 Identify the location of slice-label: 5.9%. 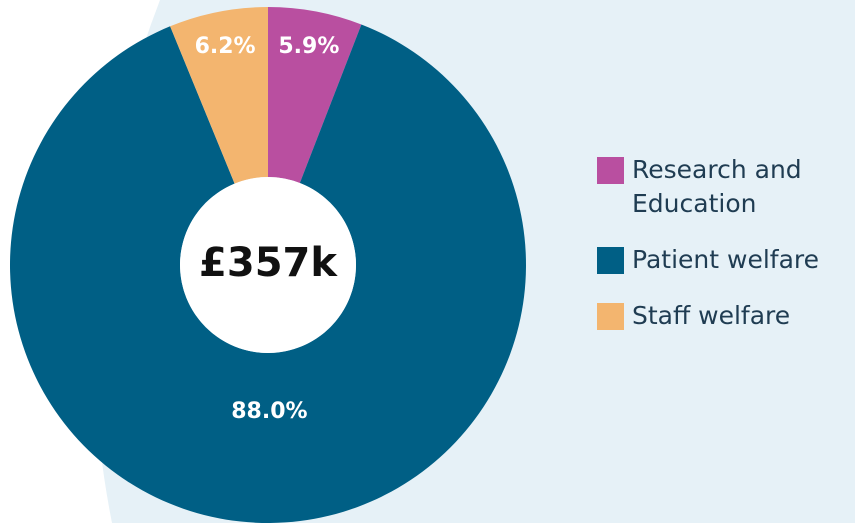
(308, 46).